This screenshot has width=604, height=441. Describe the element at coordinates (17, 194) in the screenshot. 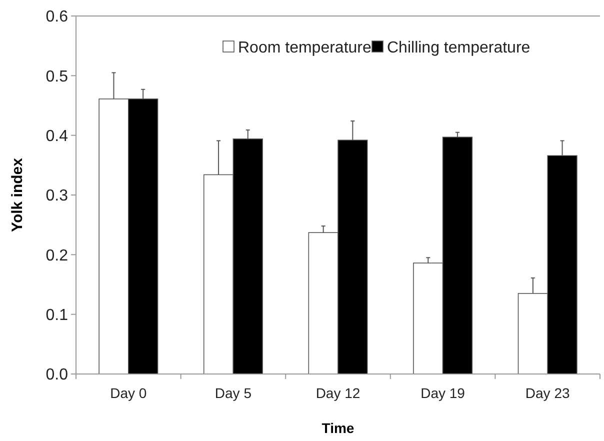

I see `y-axis-title: Yolk index` at that location.